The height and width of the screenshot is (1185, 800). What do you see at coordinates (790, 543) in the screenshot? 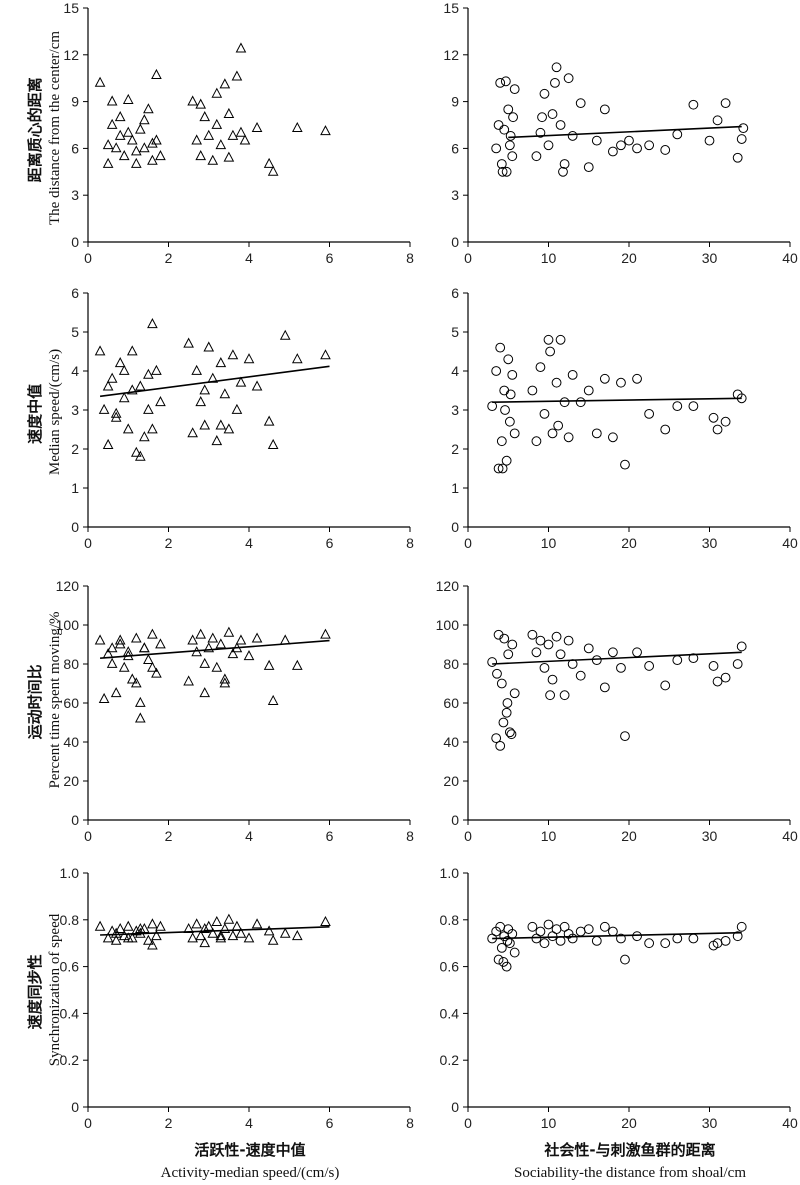
I see `x-tick-label: 40` at bounding box center [790, 543].